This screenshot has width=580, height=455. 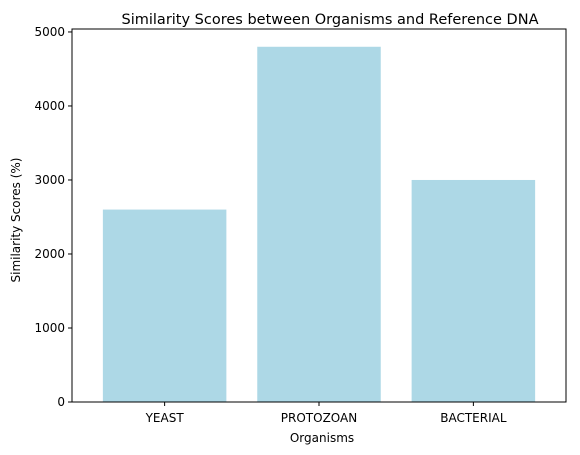 What do you see at coordinates (49, 180) in the screenshot?
I see `y-tick-label: 3000` at bounding box center [49, 180].